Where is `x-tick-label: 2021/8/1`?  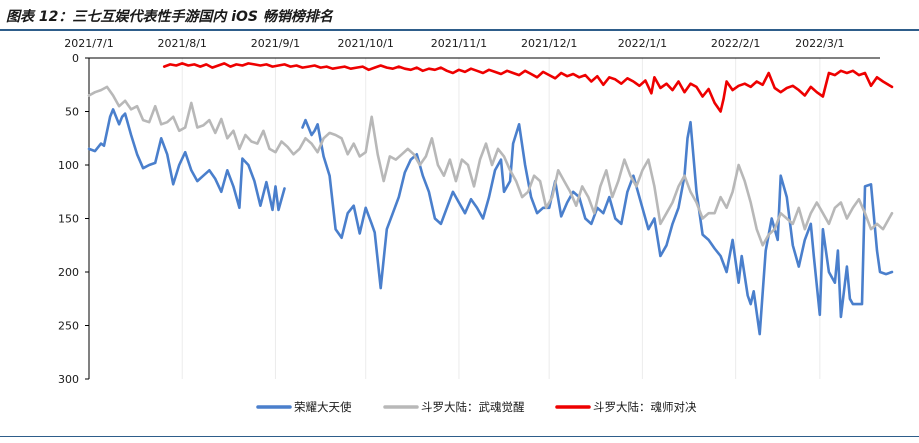 x-tick-label: 2021/8/1 is located at coordinates (182, 43).